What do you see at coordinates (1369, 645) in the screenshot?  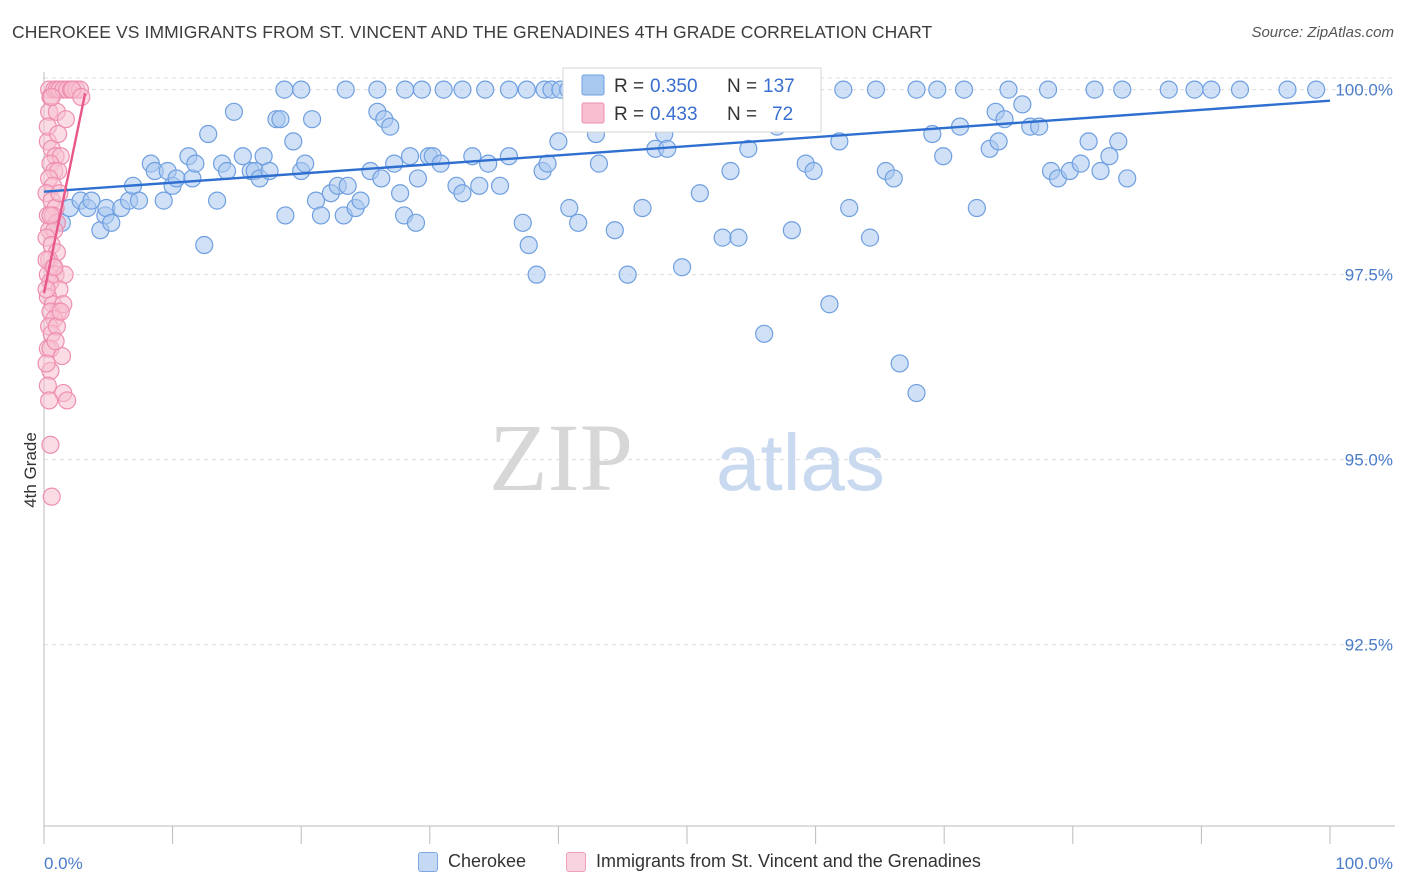 I see `y-tick-label: 92.5%` at bounding box center [1369, 645].